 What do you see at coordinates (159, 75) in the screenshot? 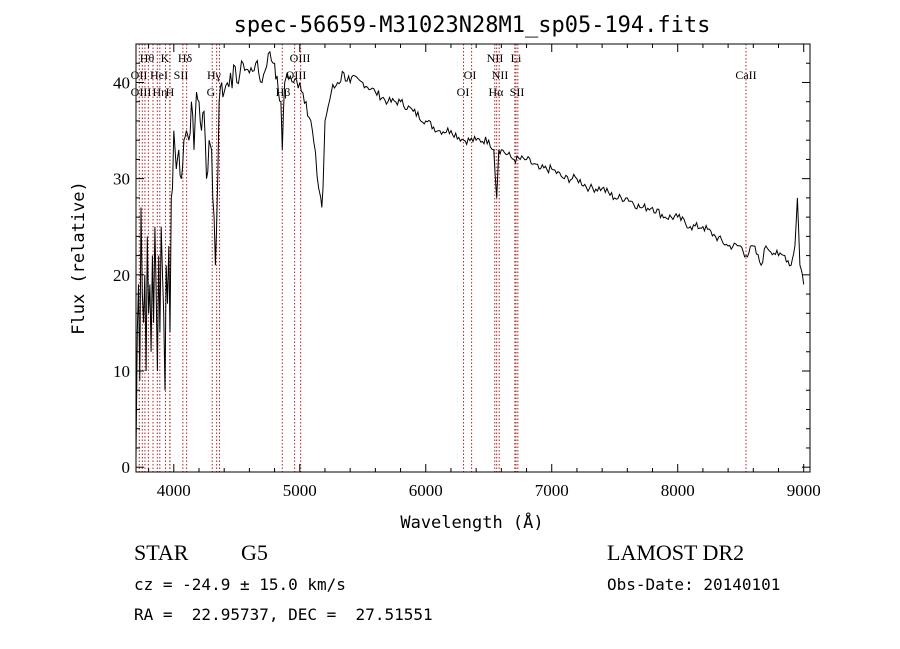
I see `line-label-row2-1: HeI` at bounding box center [159, 75].